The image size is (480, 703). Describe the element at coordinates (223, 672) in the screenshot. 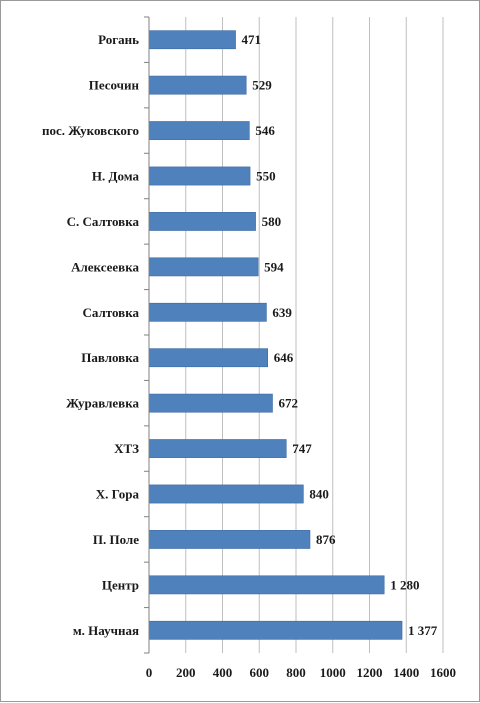

I see `x-tick-label: 400` at that location.